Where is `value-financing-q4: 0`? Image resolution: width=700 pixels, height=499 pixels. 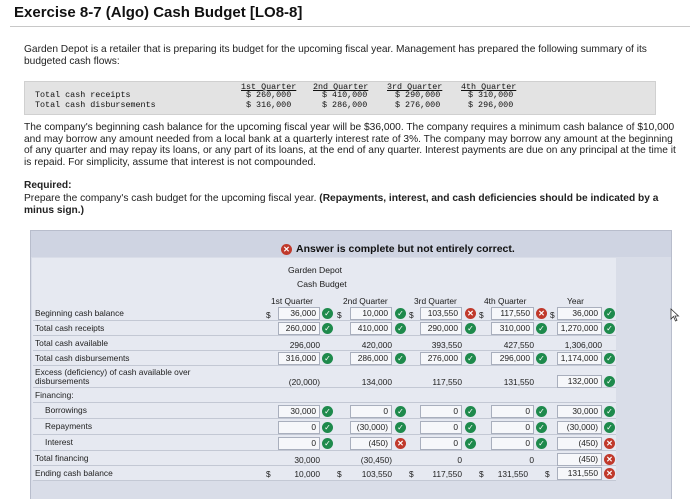
value-financing-q4: 0 is located at coordinates (531, 460).